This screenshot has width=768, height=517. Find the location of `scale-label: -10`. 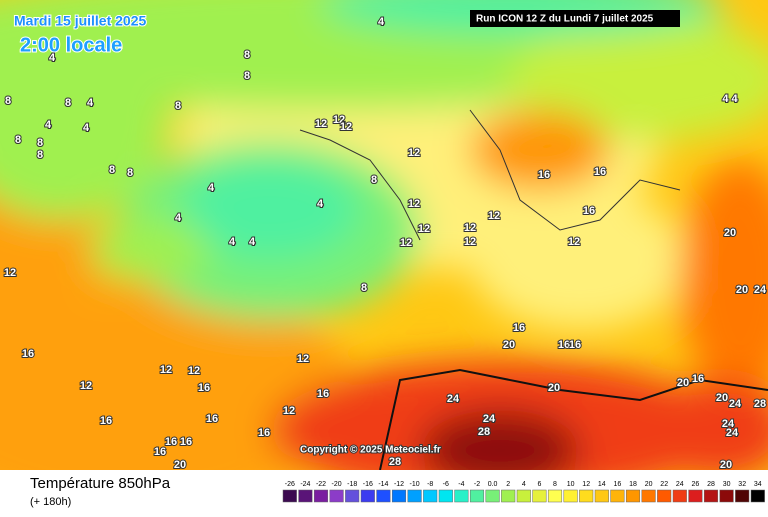

scale-label: -10 is located at coordinates (415, 484).